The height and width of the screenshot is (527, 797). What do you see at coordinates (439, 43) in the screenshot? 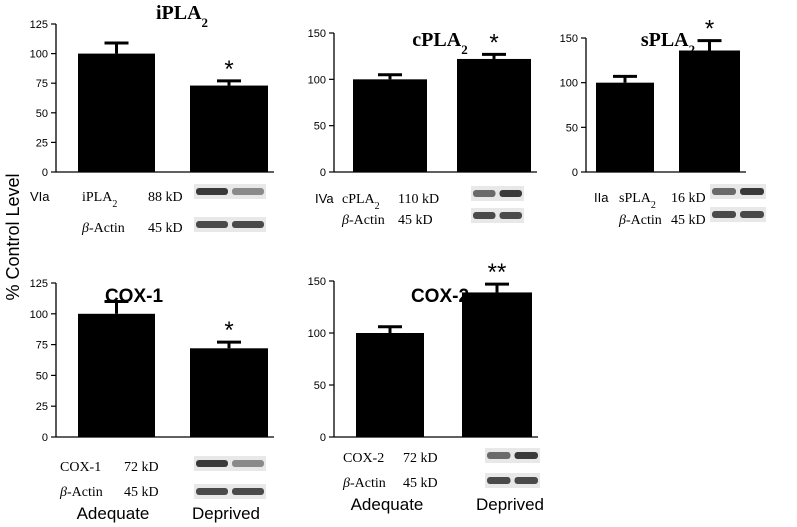
I see `chart-title: cPLA2` at bounding box center [439, 43].